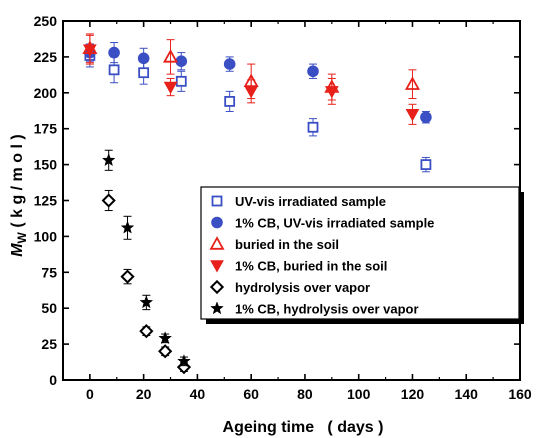  Describe the element at coordinates (310, 201) in the screenshot. I see `legend-label: UV-vis irradiated sample` at that location.